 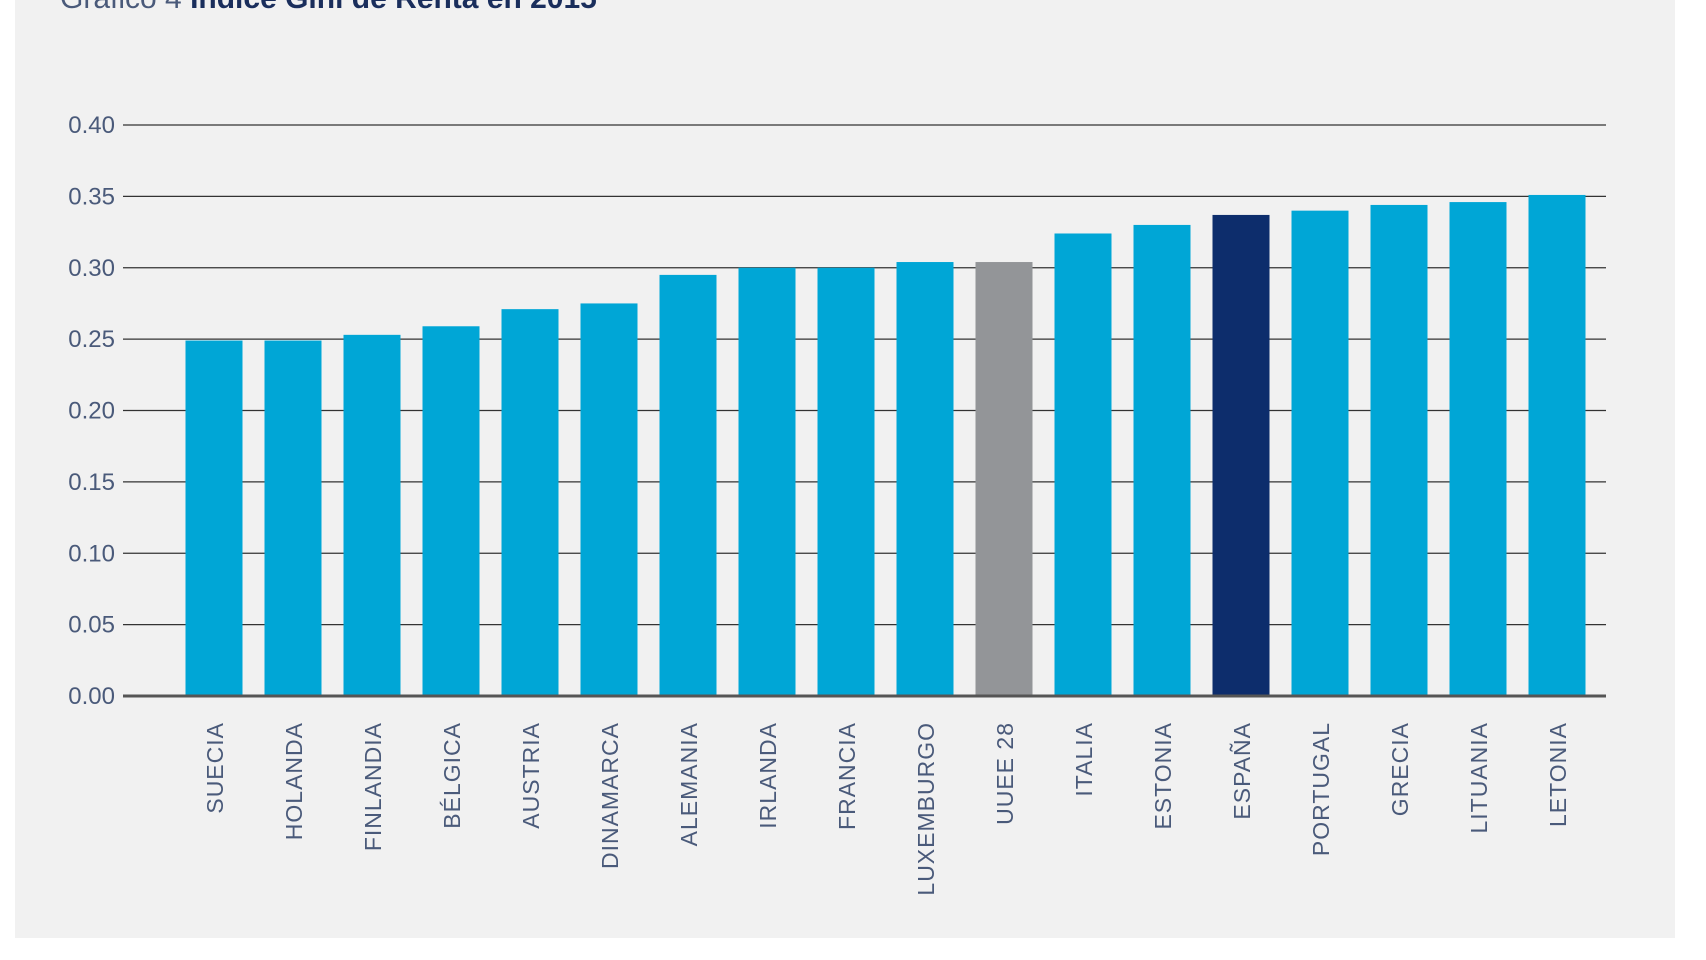 What do you see at coordinates (91, 268) in the screenshot?
I see `y-tick-label: 0.30` at bounding box center [91, 268].